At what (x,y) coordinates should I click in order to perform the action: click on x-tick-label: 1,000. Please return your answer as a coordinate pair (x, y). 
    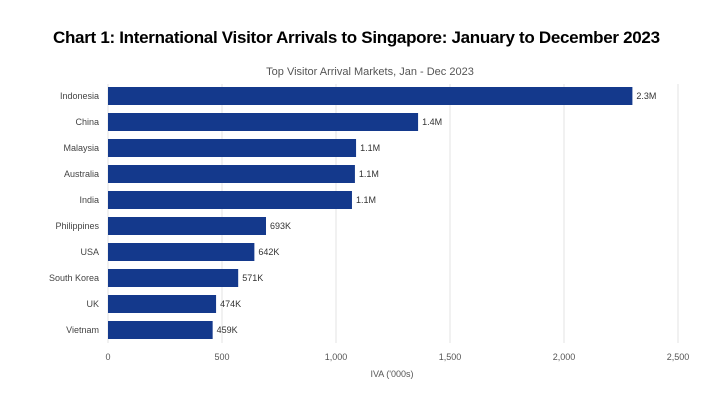
    Looking at the image, I should click on (336, 357).